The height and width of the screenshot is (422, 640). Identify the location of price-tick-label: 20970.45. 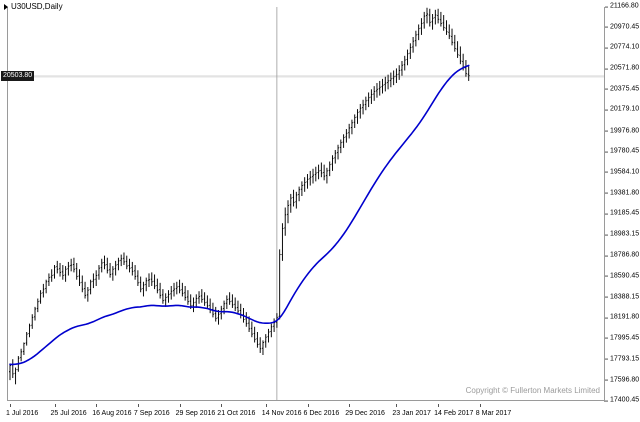
(625, 27).